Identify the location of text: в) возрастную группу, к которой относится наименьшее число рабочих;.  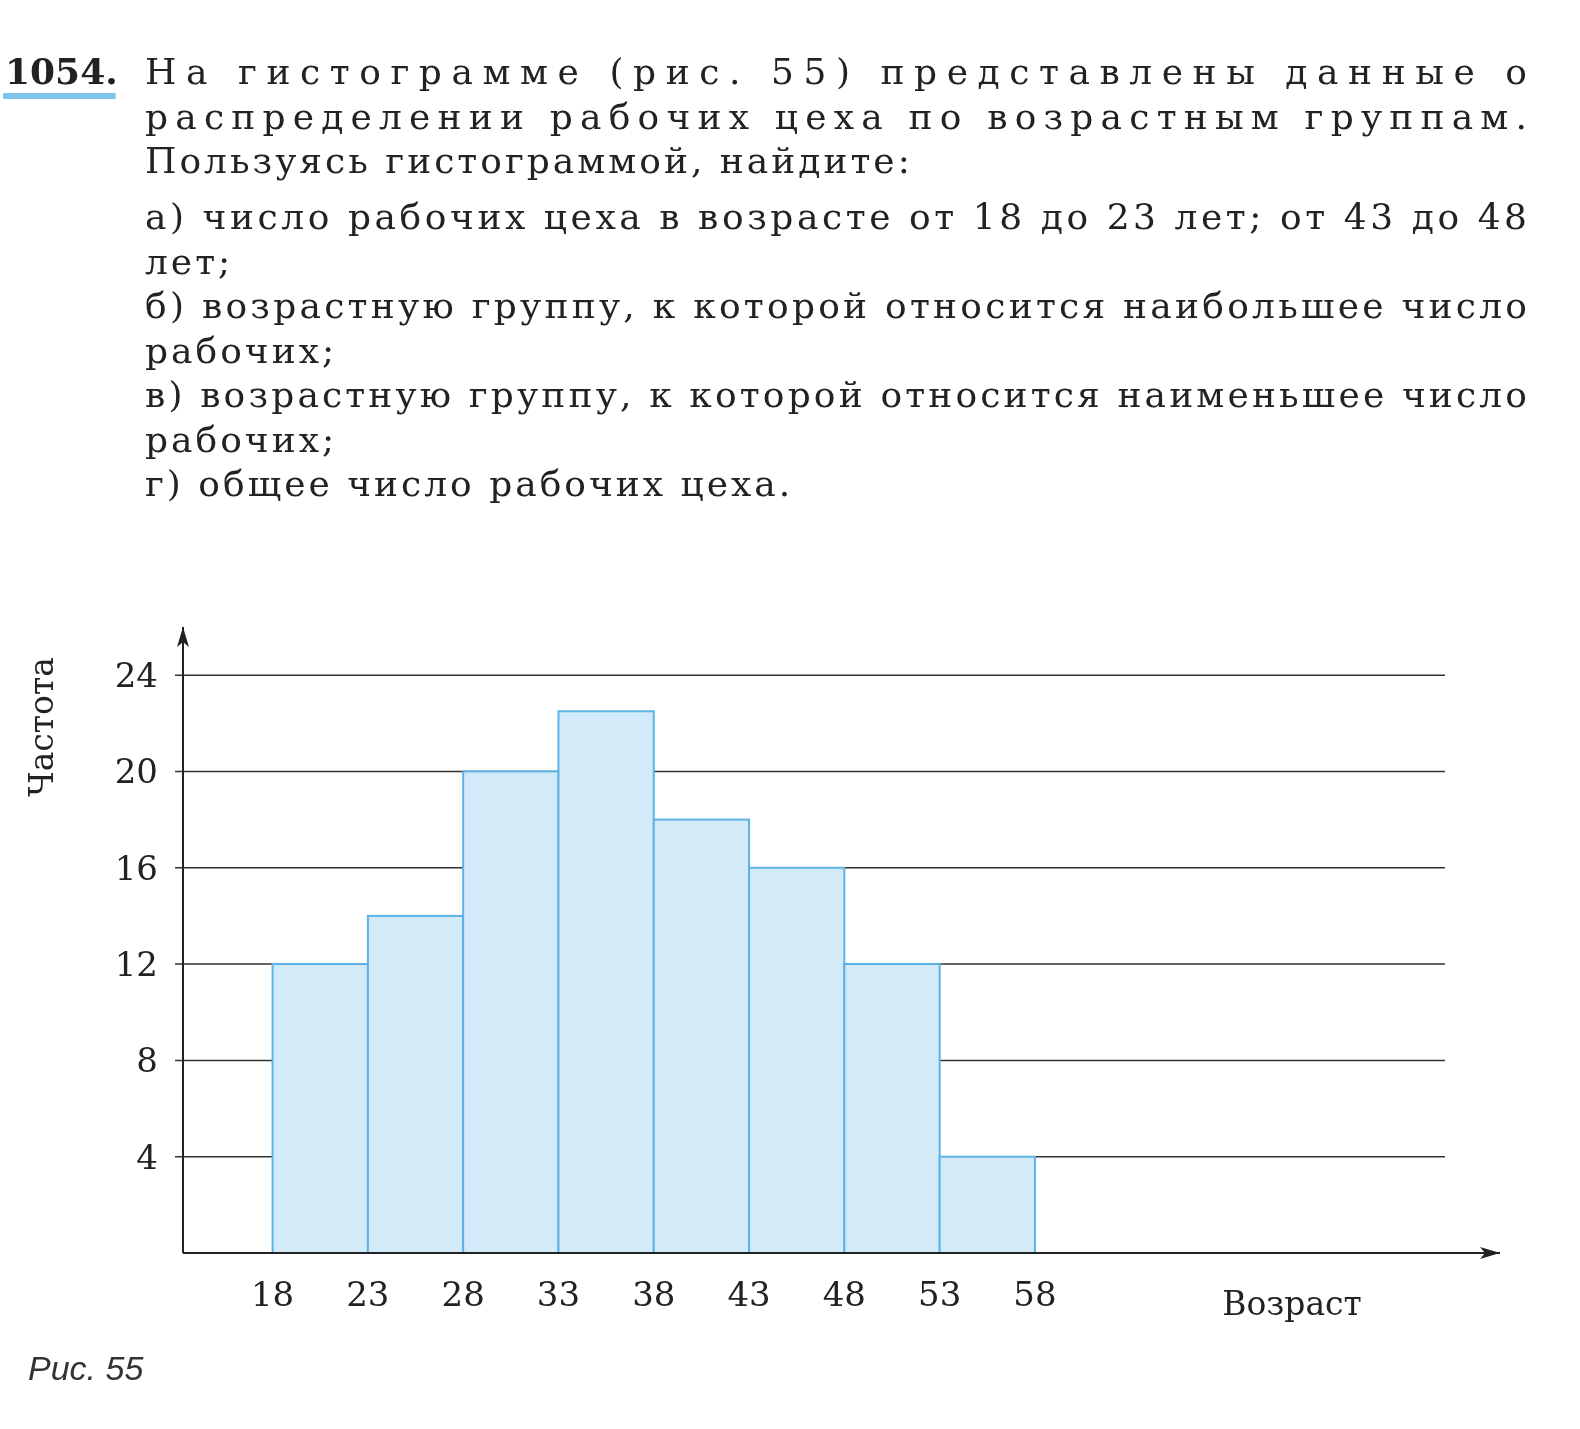
(836, 417).